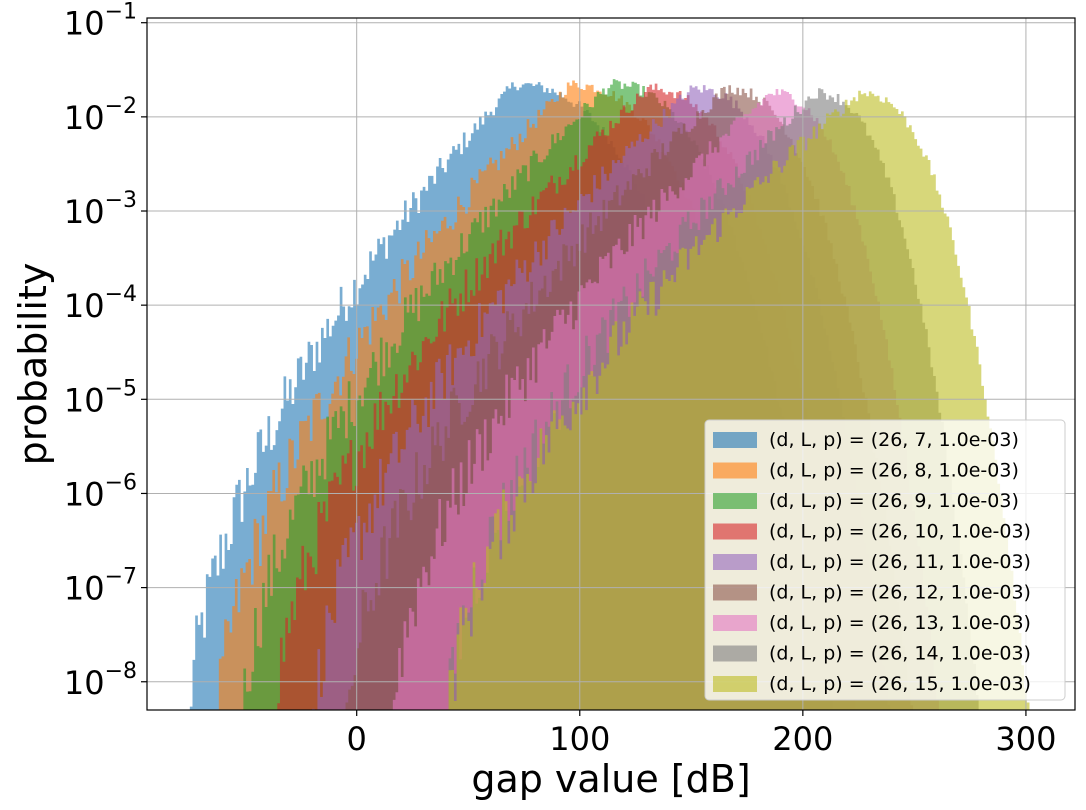  I want to click on legend-label: (d, L, p) = (26, 13, 1.0e-03), so click(900, 623).